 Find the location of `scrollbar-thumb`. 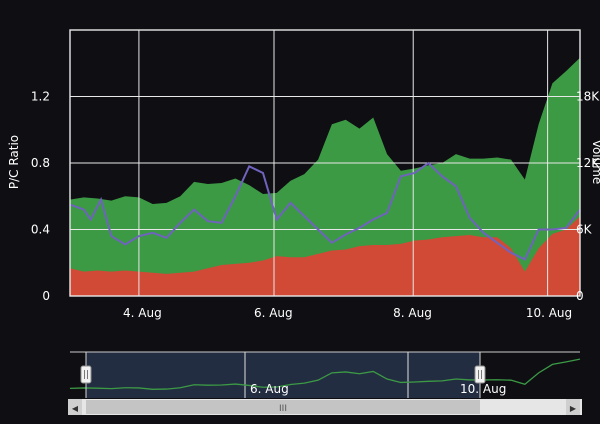

scrollbar-thumb is located at coordinates (283, 407).